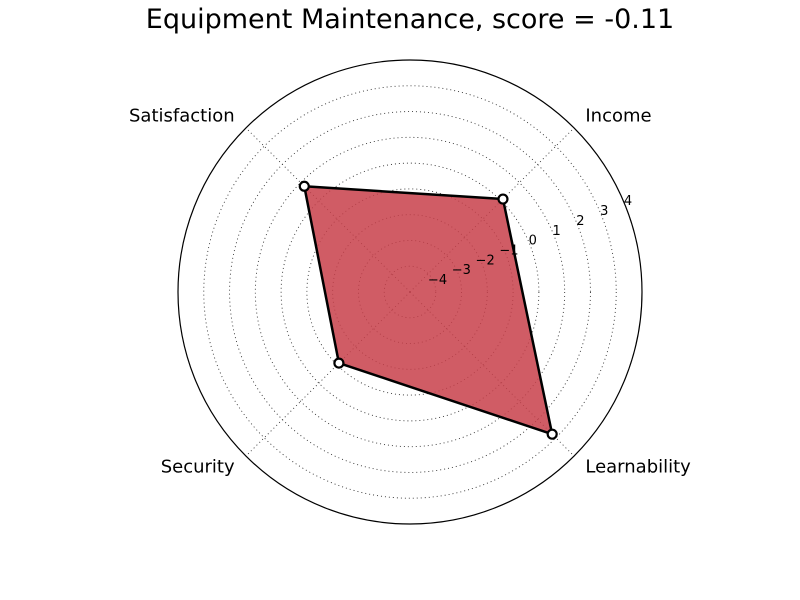 This screenshot has height=600, width=800. I want to click on data-point-learnability, so click(552, 434).